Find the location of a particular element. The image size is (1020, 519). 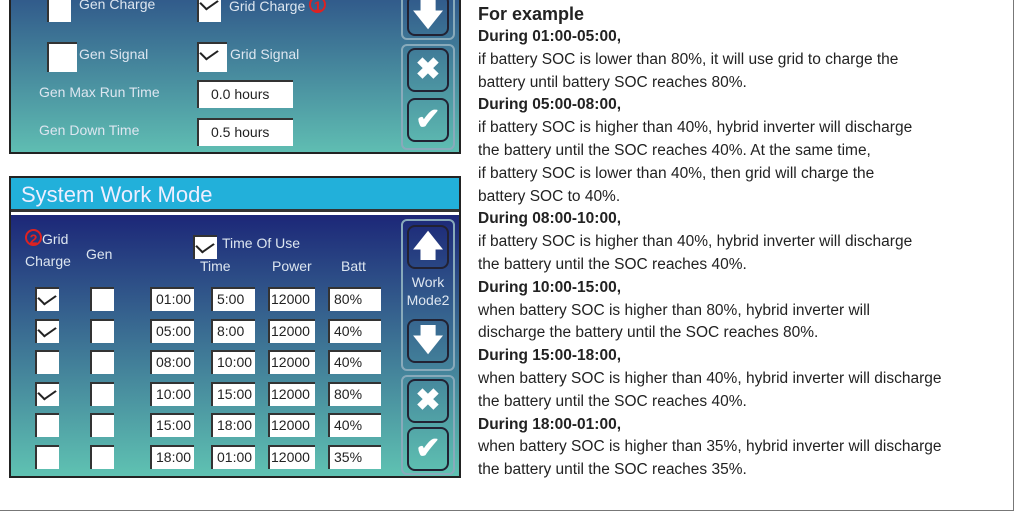

panel-title: System Work Mode is located at coordinates (235, 195).